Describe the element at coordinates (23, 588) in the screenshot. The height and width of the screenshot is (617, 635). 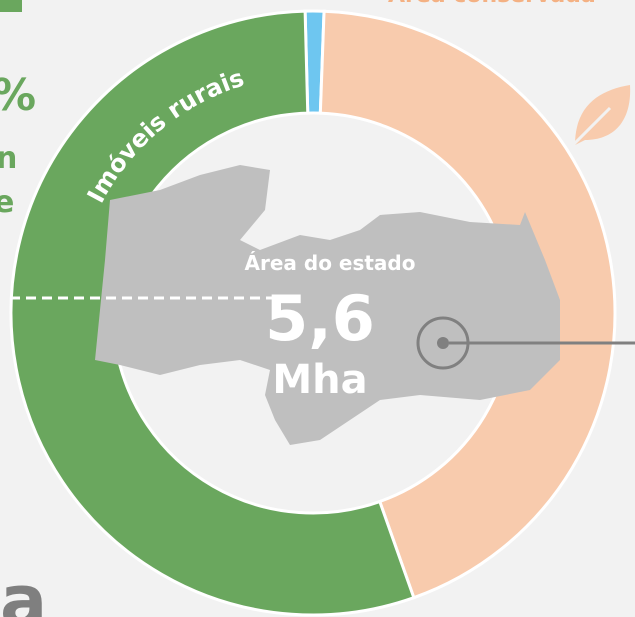
I see `side-fragment: a` at that location.